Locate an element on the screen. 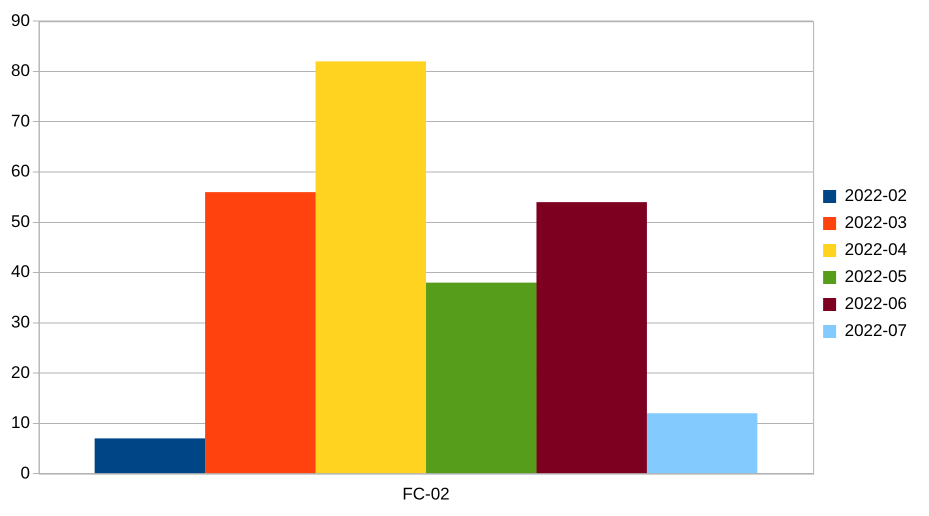 The height and width of the screenshot is (516, 929). x-tick-label: FC-02 is located at coordinates (426, 494).